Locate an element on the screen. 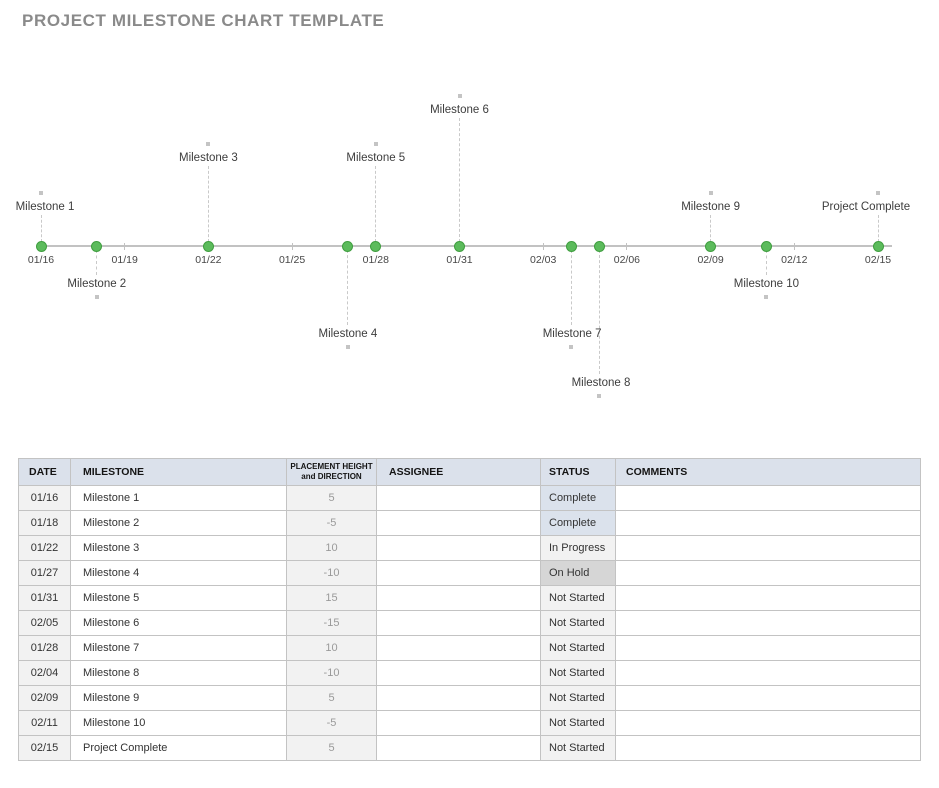 Image resolution: width=939 pixels, height=788 pixels. cell-date: 02/04 is located at coordinates (44, 673).